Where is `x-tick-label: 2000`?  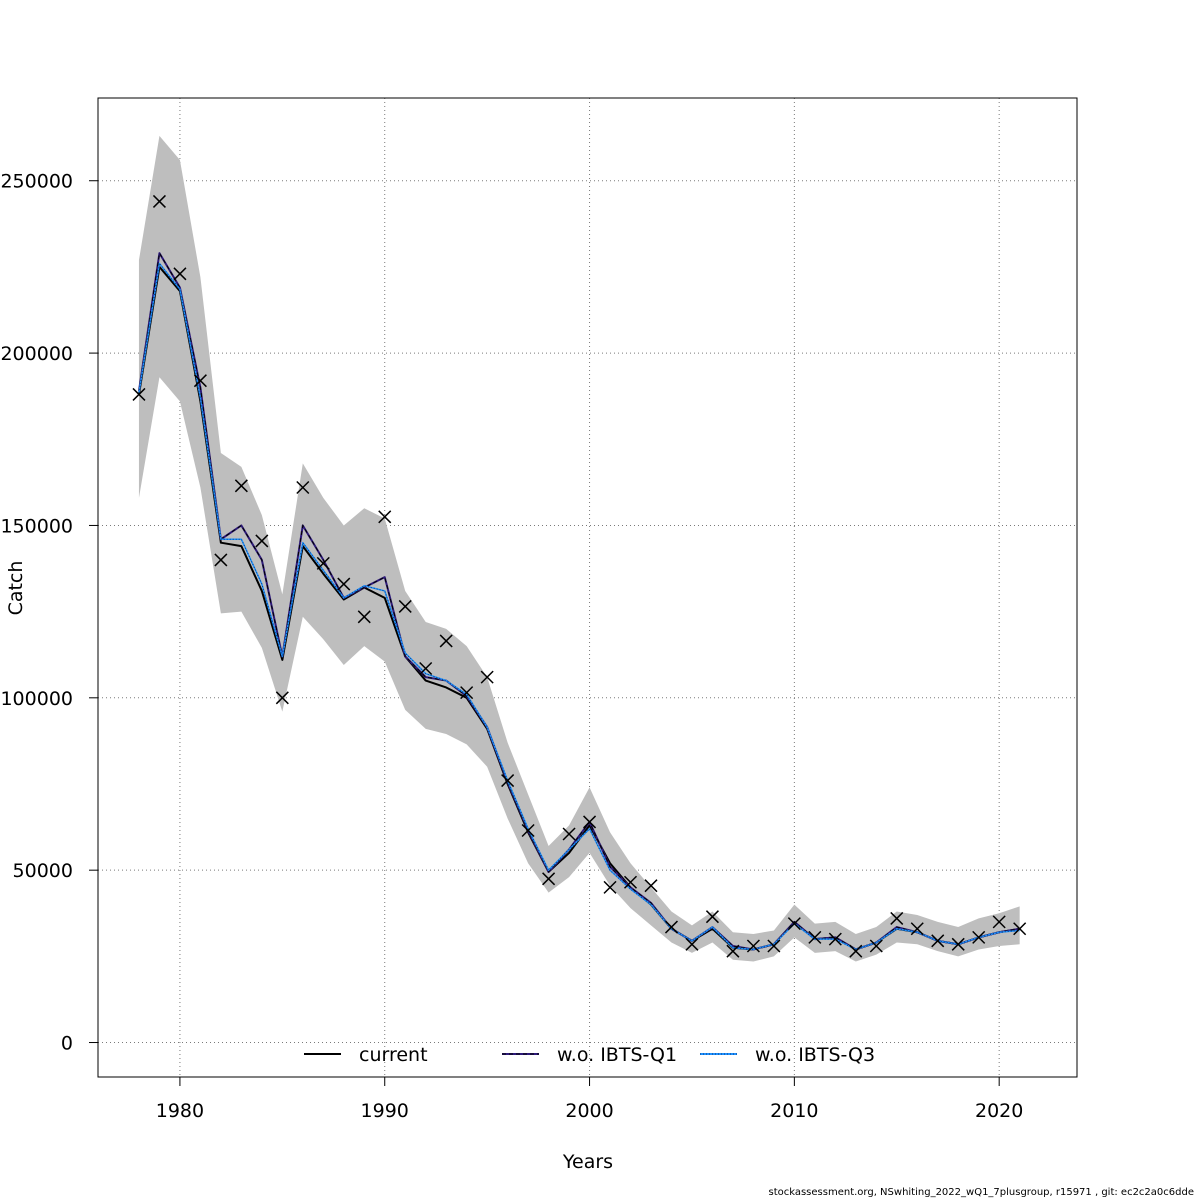 x-tick-label: 2000 is located at coordinates (589, 1111).